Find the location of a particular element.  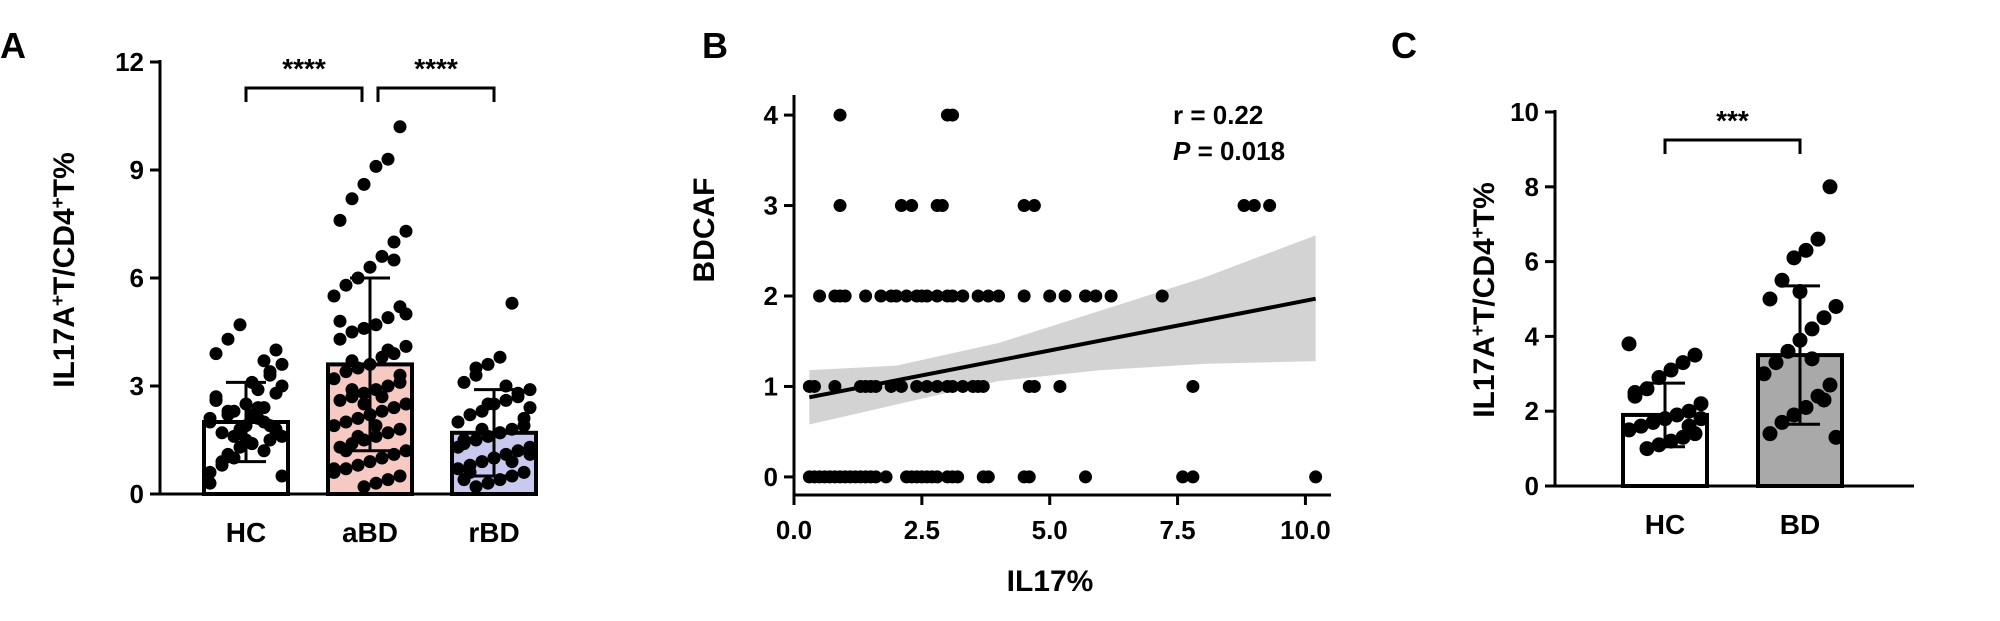

panel-a-y-tick-label: 6 is located at coordinates (137, 278).